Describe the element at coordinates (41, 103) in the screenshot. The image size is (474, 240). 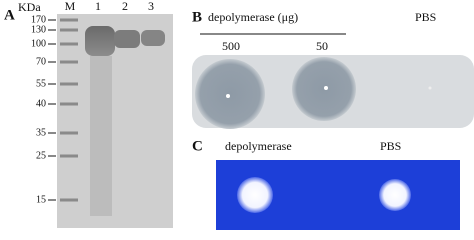
I see `marker-label: 40` at that location.